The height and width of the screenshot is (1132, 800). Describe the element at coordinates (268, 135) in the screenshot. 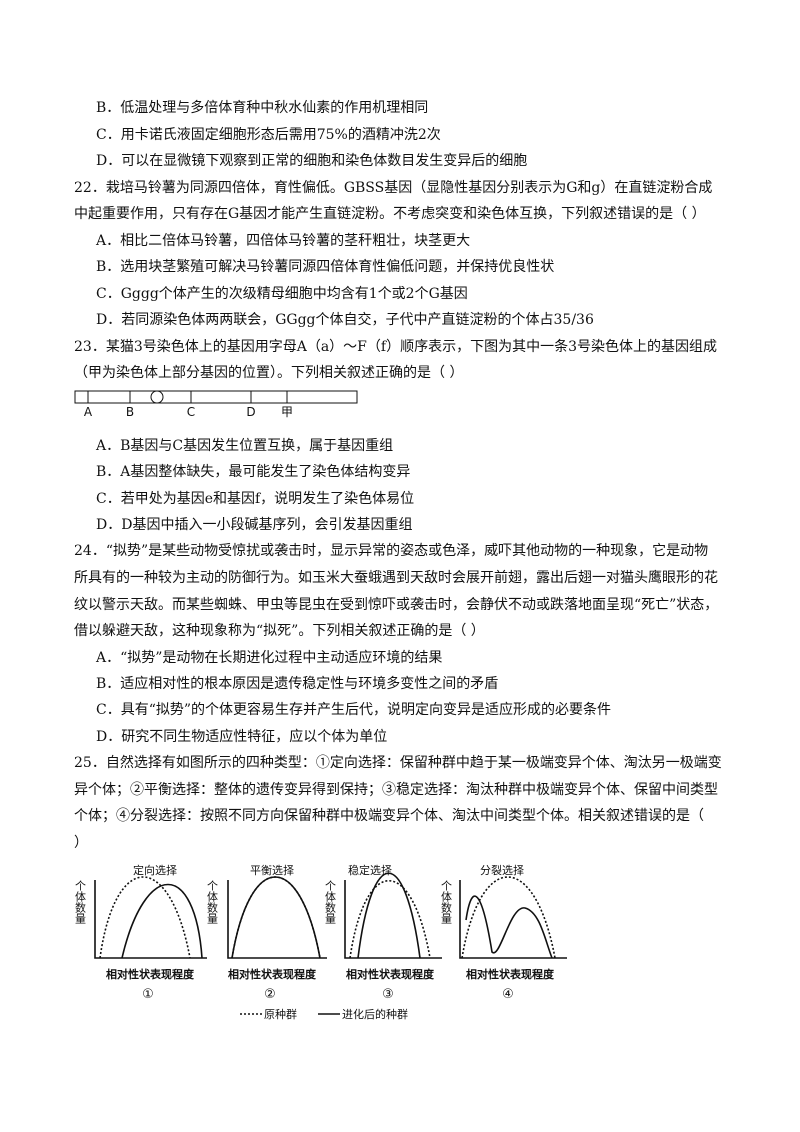

I see `text-line: C．用卡诺氏液固定细胞形态后需用75%的酒精冲洗2次` at that location.